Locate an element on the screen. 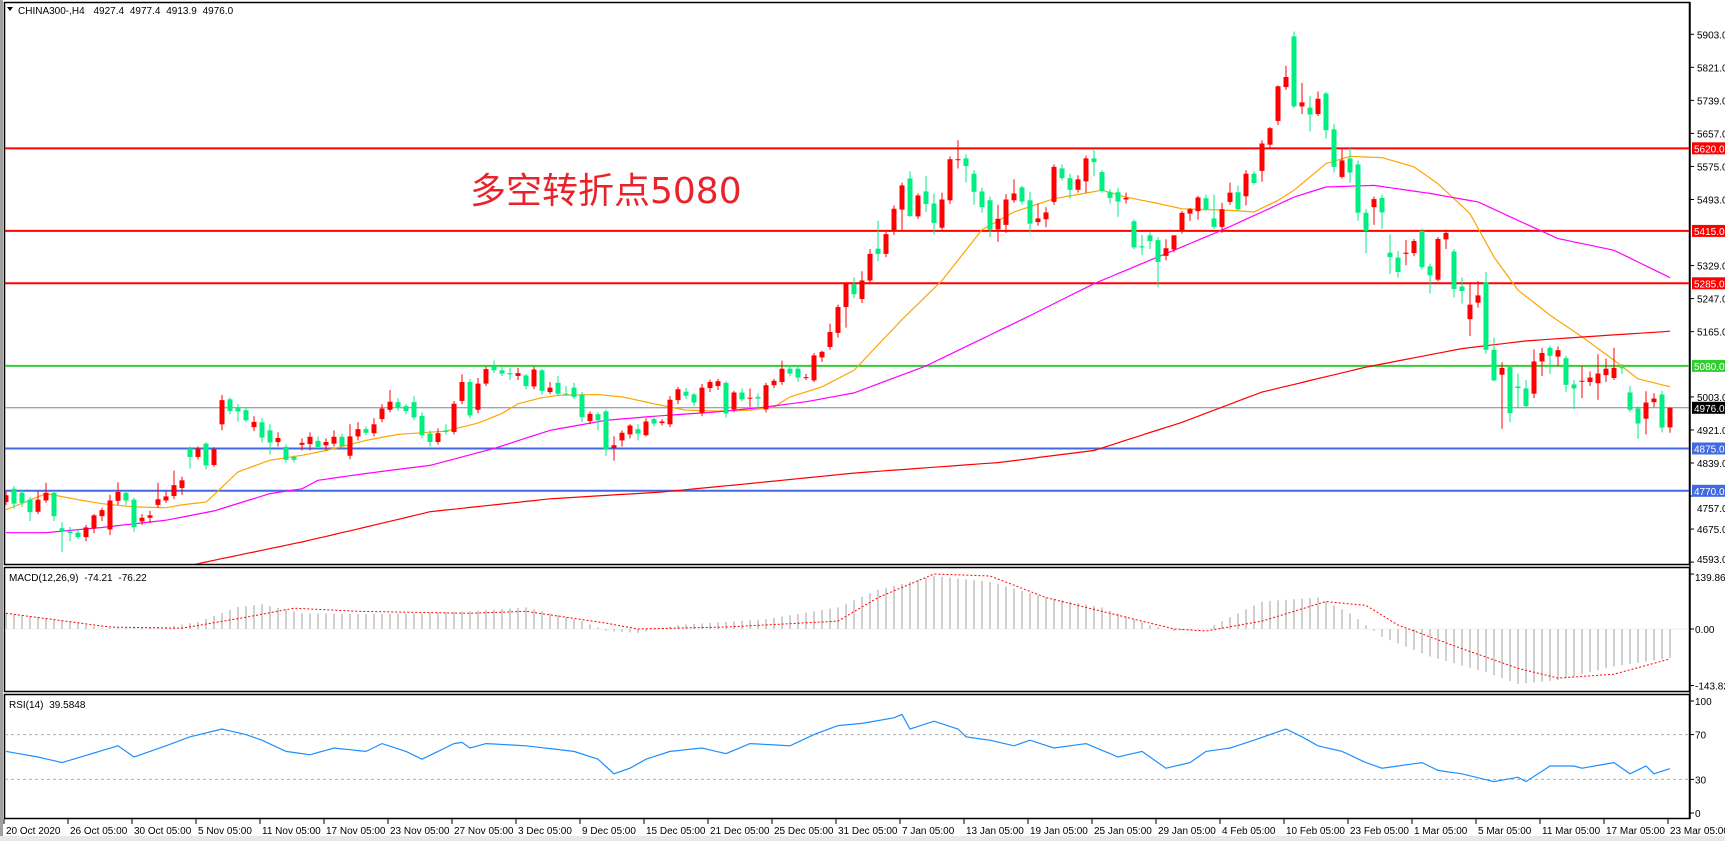  price-tick-label: 5247.0 is located at coordinates (1711, 300).